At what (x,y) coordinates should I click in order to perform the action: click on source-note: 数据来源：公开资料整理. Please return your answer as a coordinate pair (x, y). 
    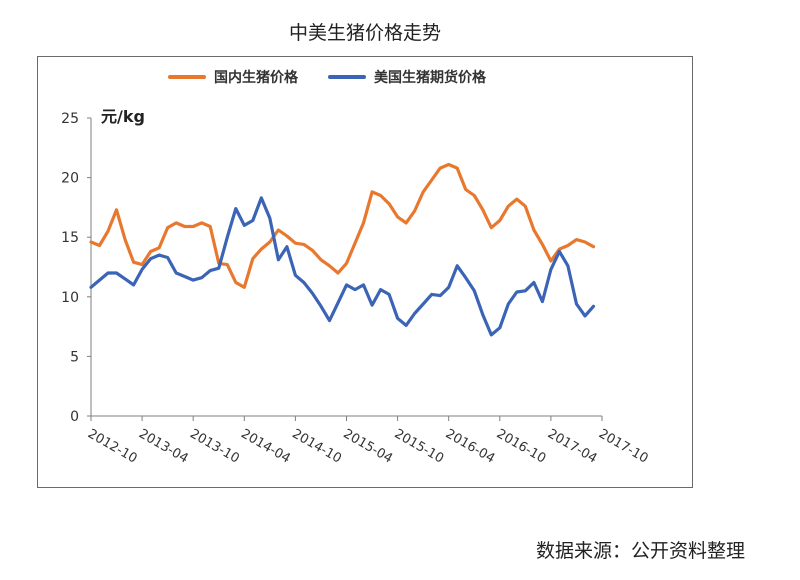
    Looking at the image, I should click on (641, 551).